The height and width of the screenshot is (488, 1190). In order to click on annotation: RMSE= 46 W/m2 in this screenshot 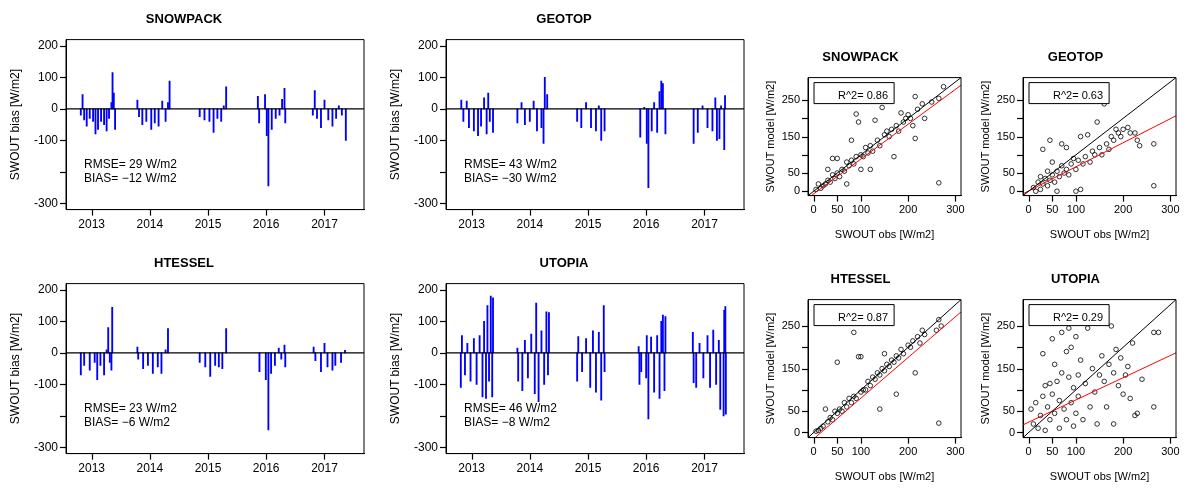, I will do `click(511, 407)`.